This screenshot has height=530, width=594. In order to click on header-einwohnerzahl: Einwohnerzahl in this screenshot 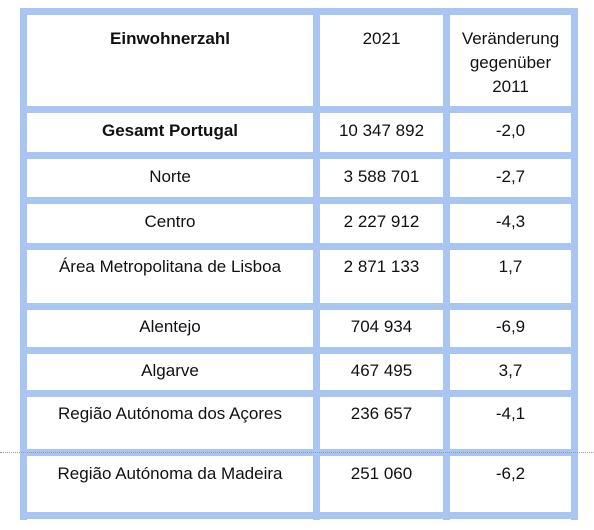, I will do `click(170, 38)`.